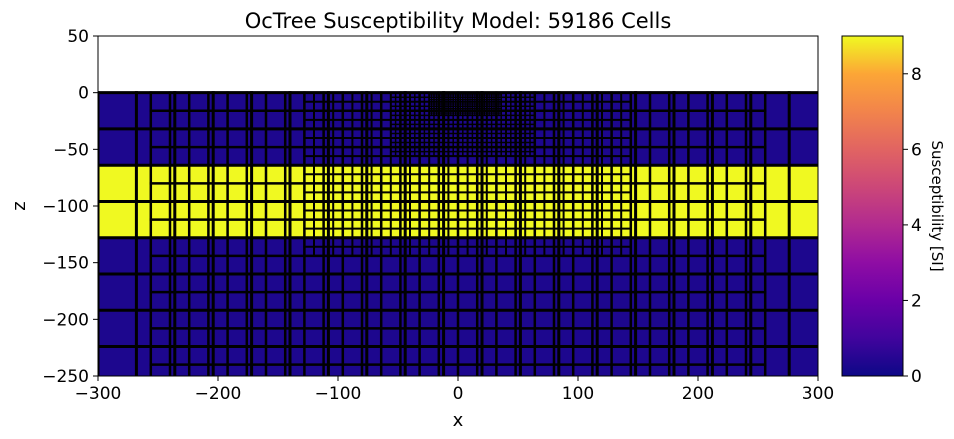  Describe the element at coordinates (458, 394) in the screenshot. I see `x-tick-label: 0` at that location.